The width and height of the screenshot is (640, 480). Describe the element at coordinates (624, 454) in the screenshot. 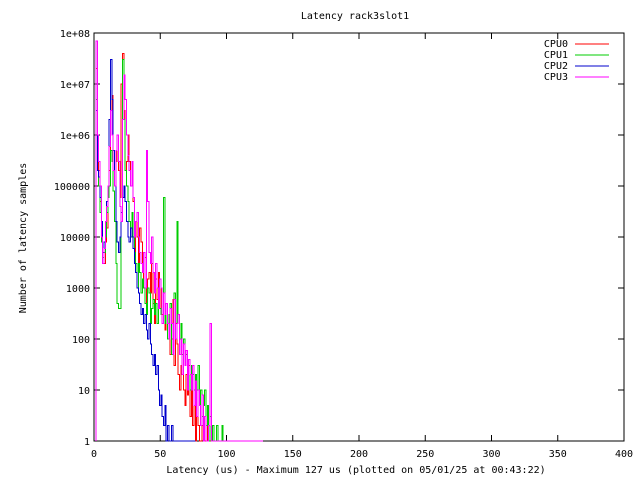

I see `x-tick-label: 400` at that location.